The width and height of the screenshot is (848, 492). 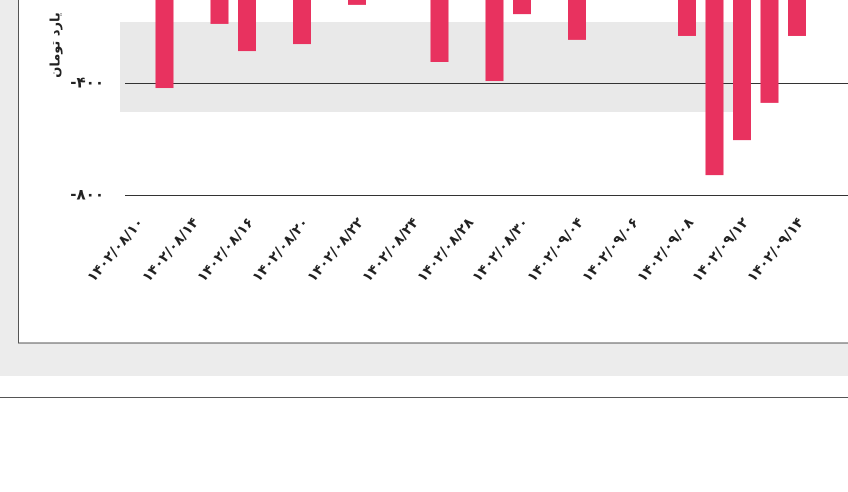 I want to click on y-axis-label: یارد تومان, so click(x=56, y=45).